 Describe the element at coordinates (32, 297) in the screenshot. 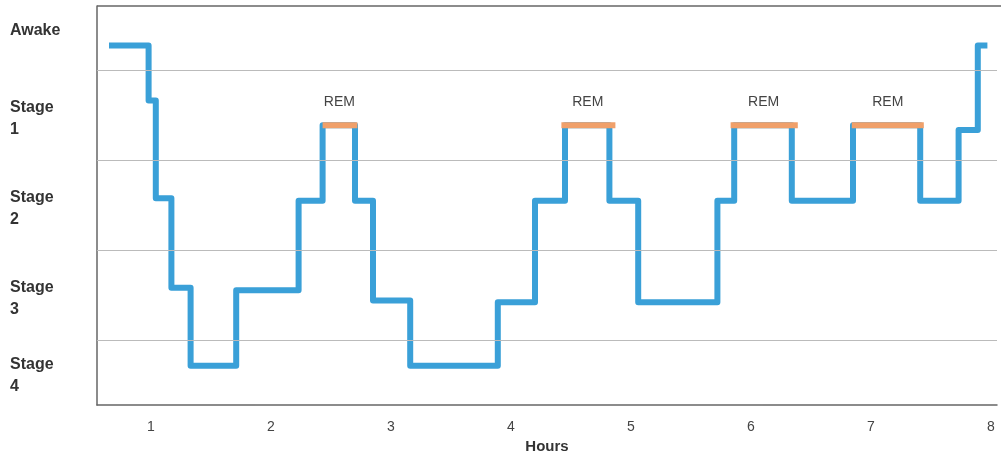

I see `text: Stage 3` at that location.